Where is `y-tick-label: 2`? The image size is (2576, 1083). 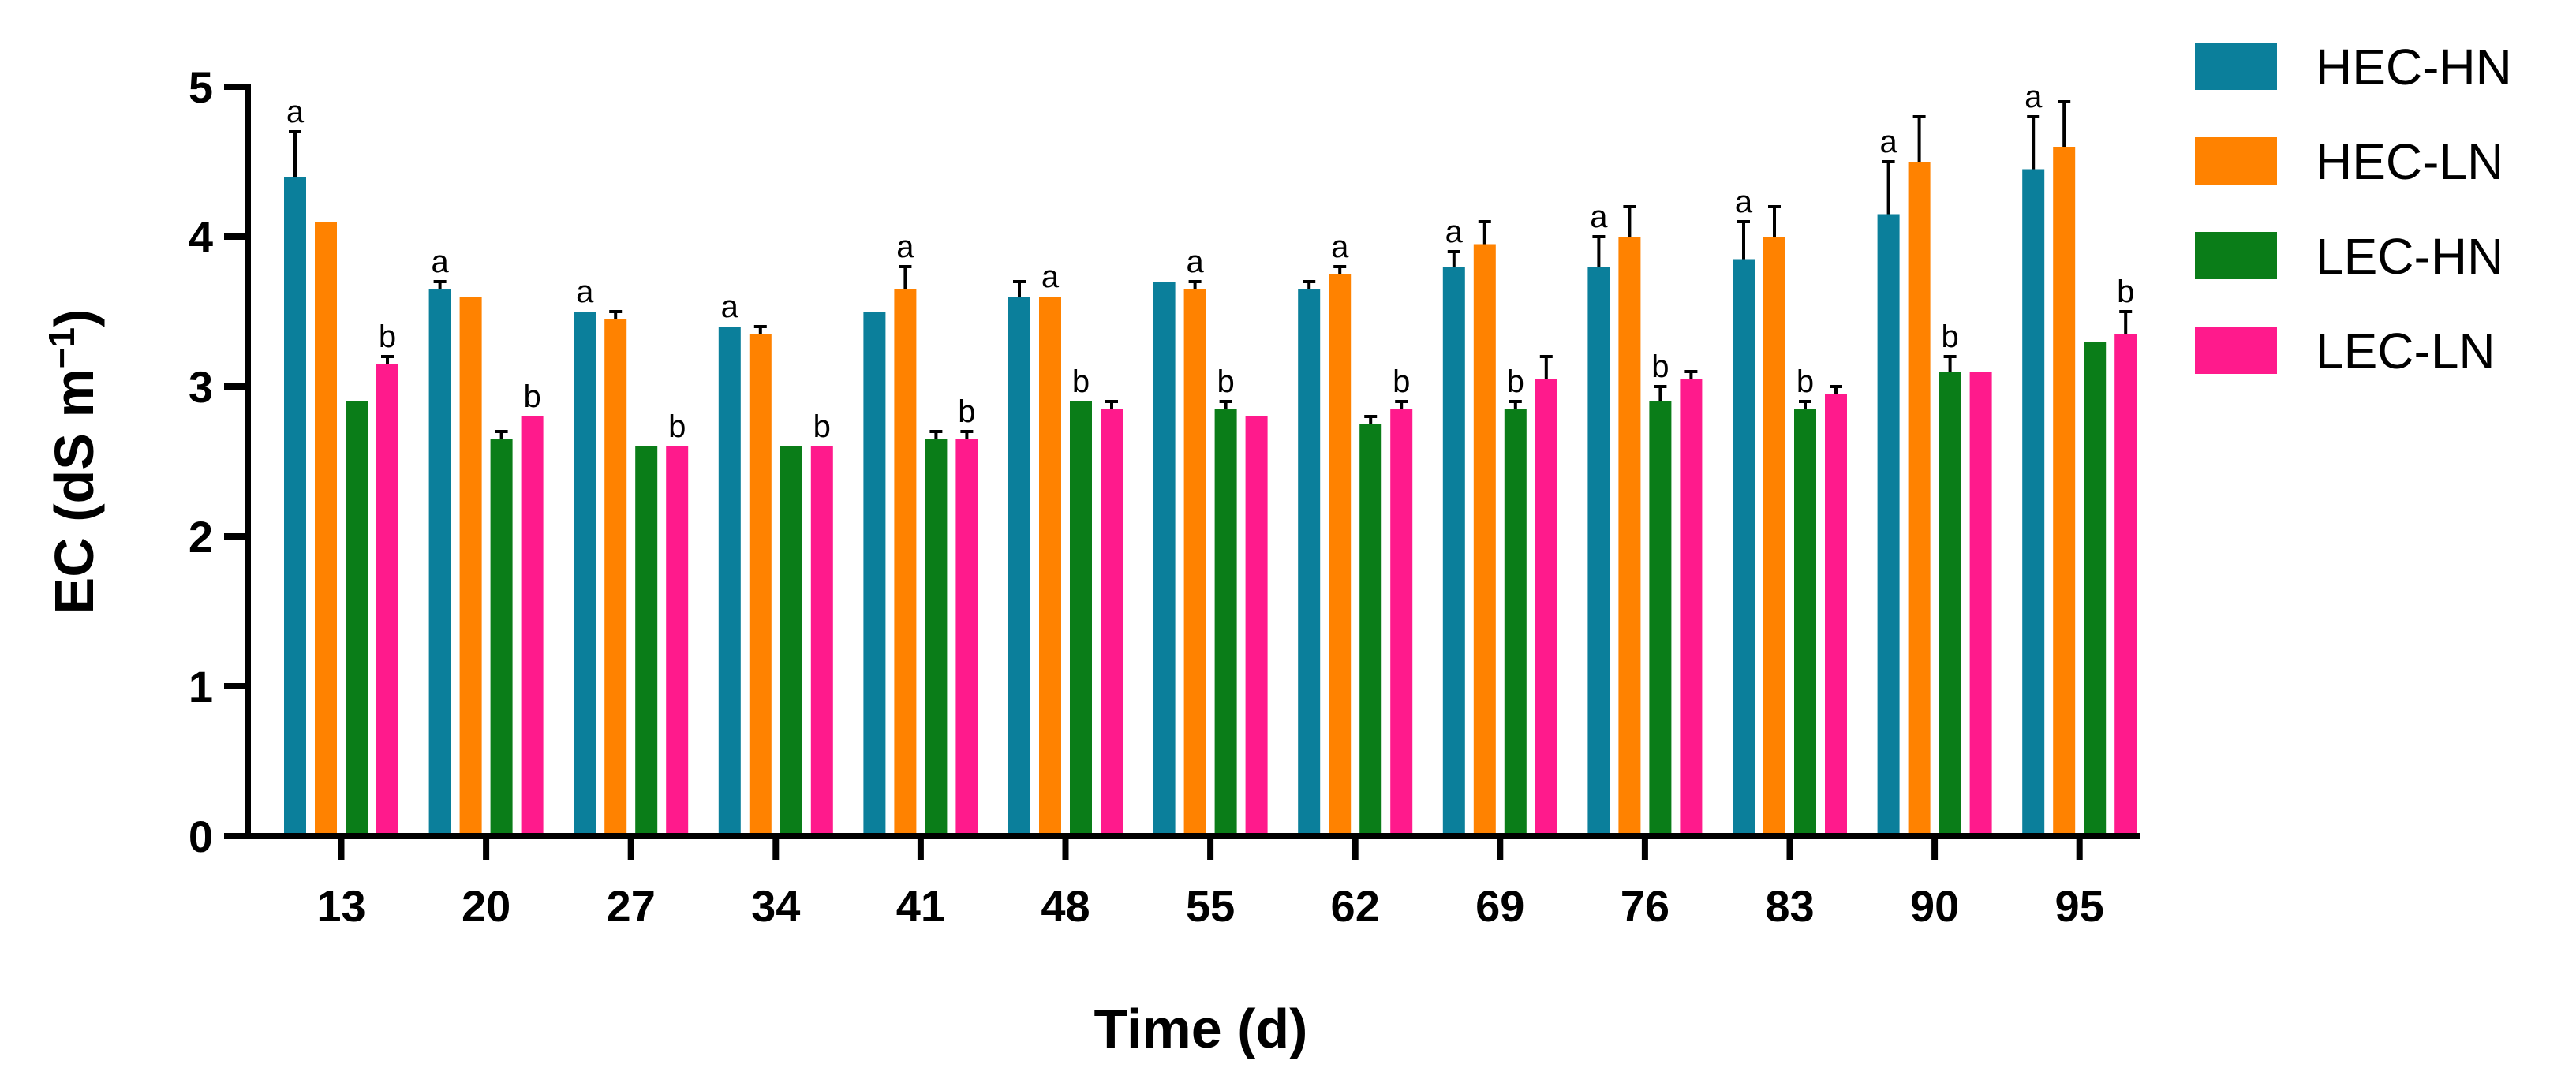 y-tick-label: 2 is located at coordinates (201, 537).